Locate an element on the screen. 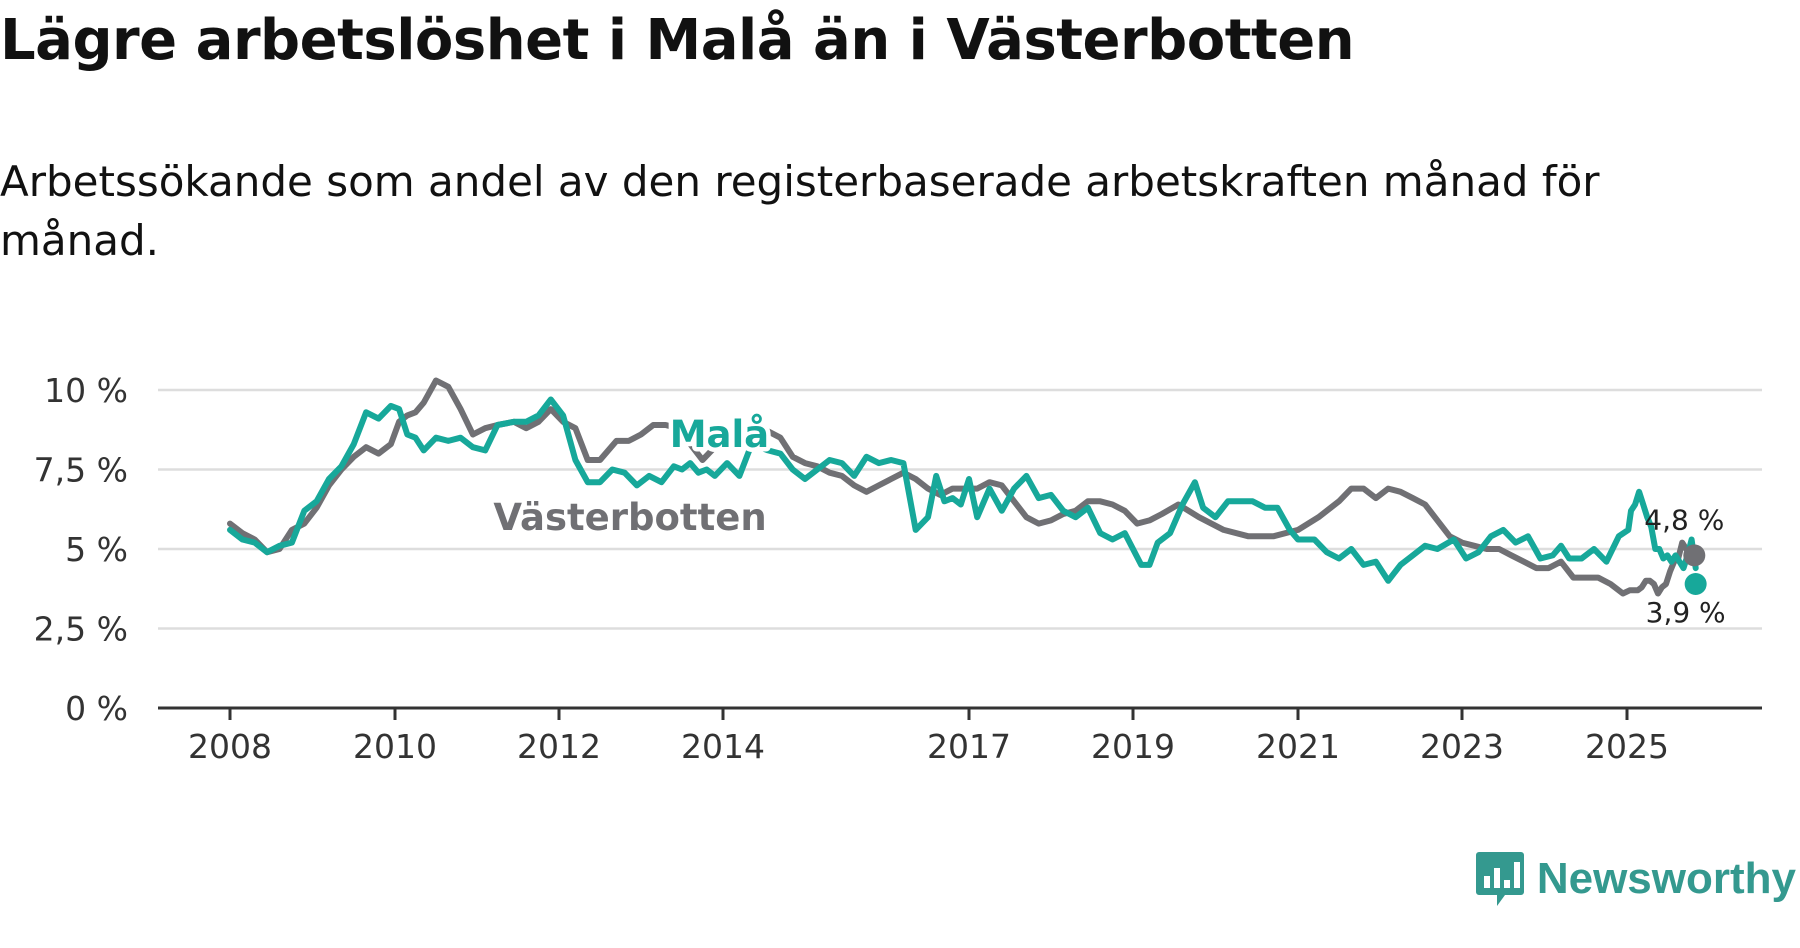  series-label-mal: Malå is located at coordinates (719, 434).